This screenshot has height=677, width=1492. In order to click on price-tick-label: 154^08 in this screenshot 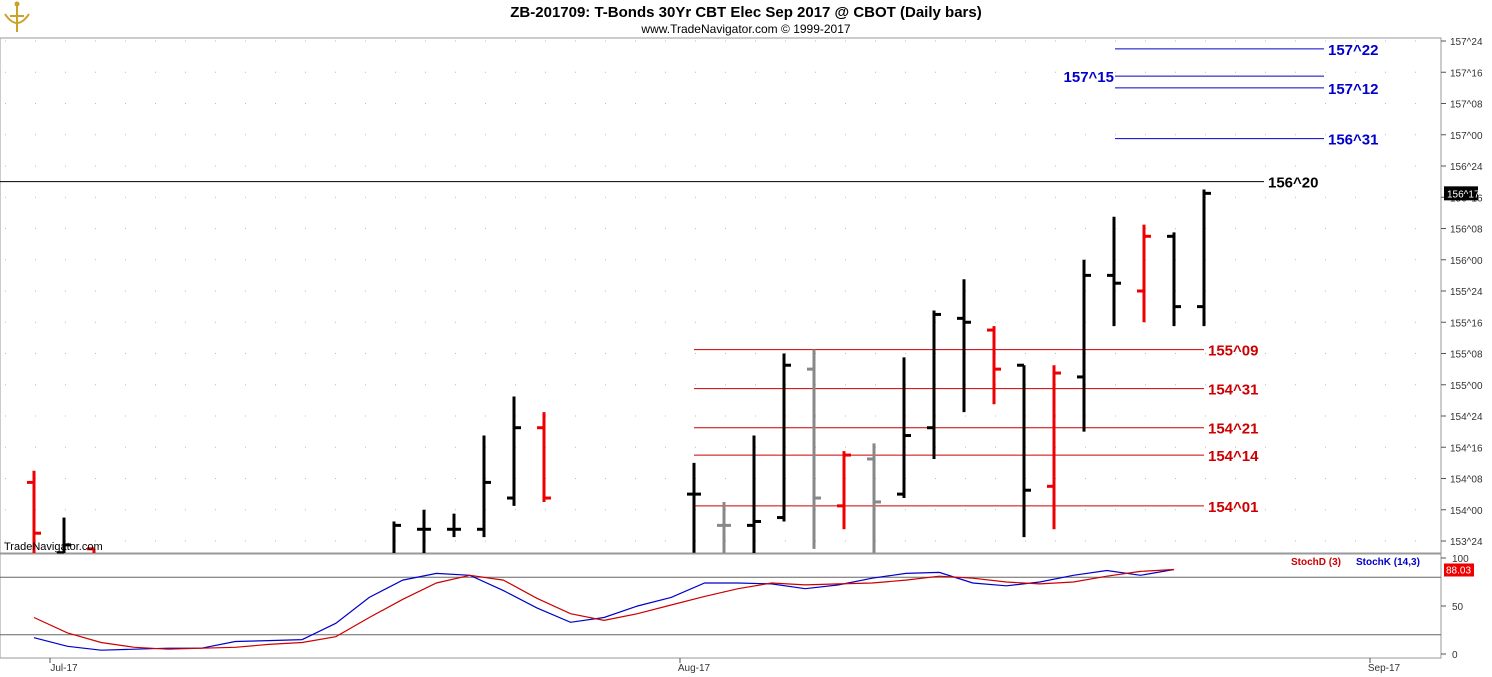, I will do `click(1466, 480)`.